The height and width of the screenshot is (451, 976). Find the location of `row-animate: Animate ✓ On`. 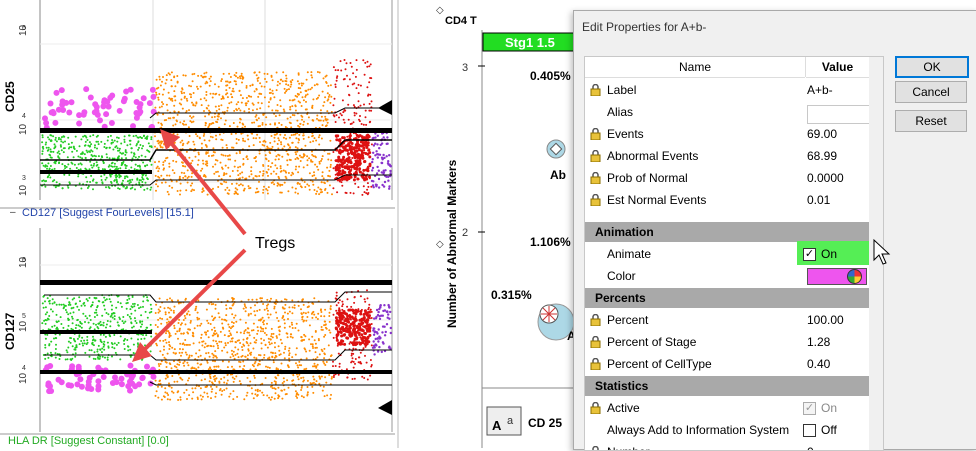

row-animate: Animate ✓ On is located at coordinates (728, 253).